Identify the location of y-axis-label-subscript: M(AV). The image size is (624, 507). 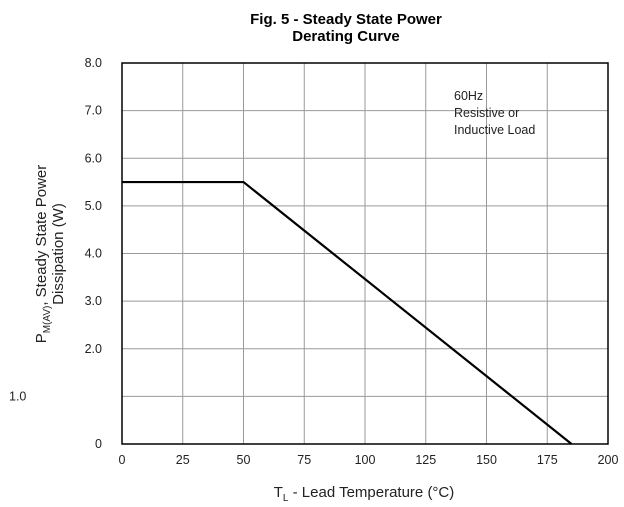
(47, 320).